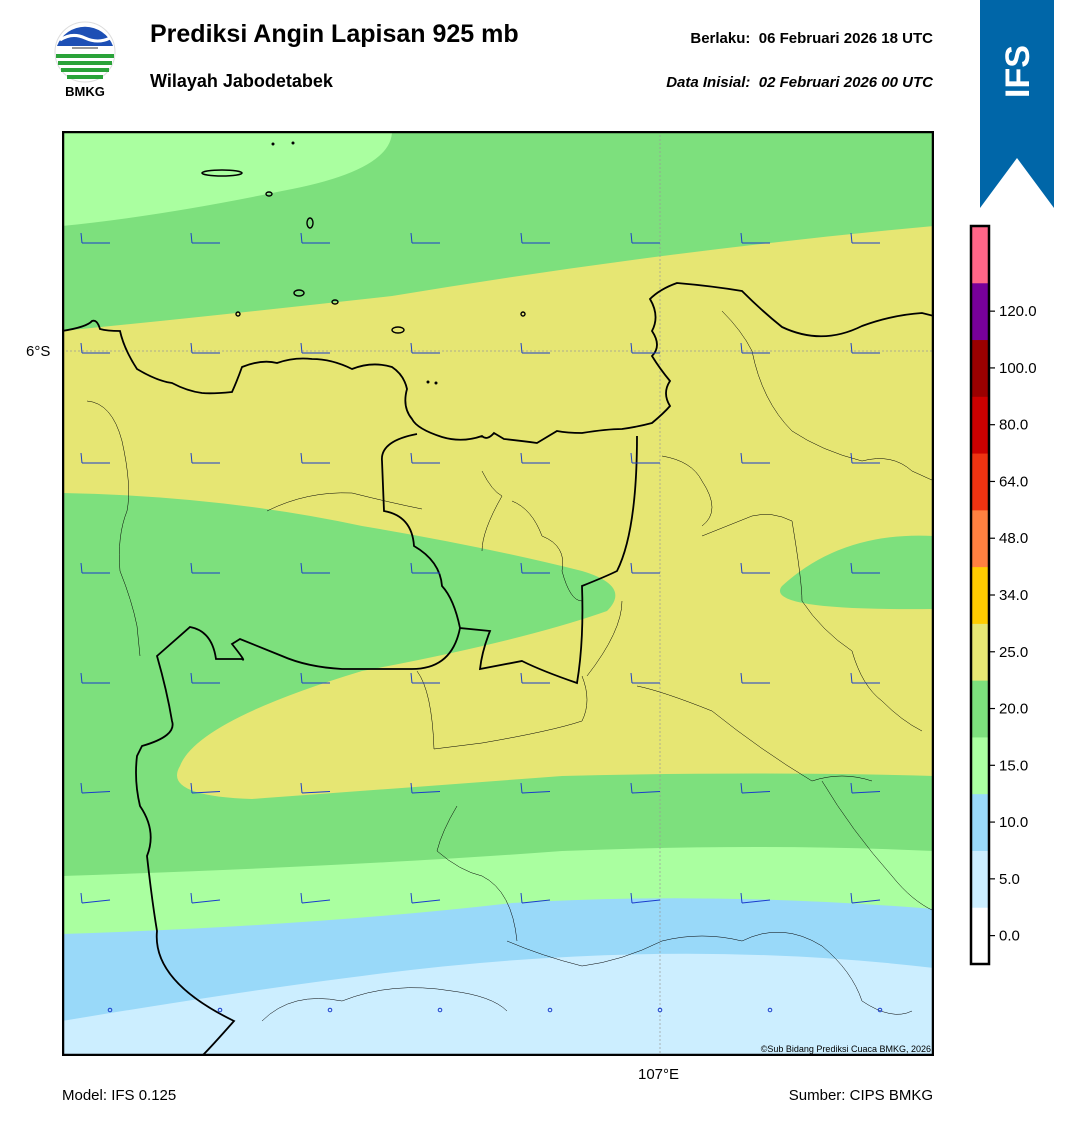  I want to click on colorbar-tick-label: 25.0, so click(1013, 652).